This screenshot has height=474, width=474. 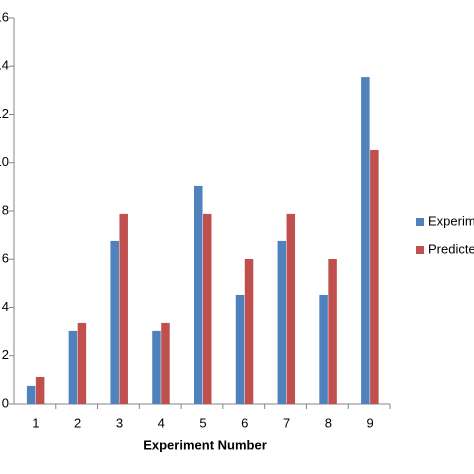 I want to click on legend-label: Experimental, so click(x=451, y=220).